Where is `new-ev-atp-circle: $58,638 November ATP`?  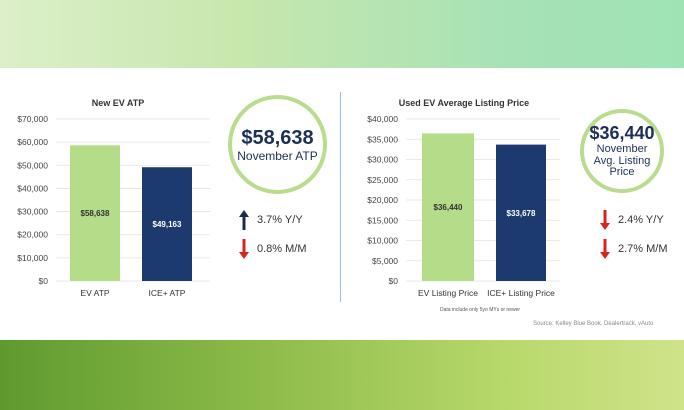
new-ev-atp-circle: $58,638 November ATP is located at coordinates (277, 144).